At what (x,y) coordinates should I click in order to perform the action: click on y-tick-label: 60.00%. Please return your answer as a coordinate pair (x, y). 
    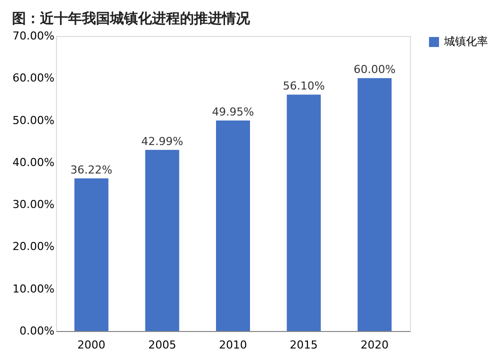
    Looking at the image, I should click on (33, 78).